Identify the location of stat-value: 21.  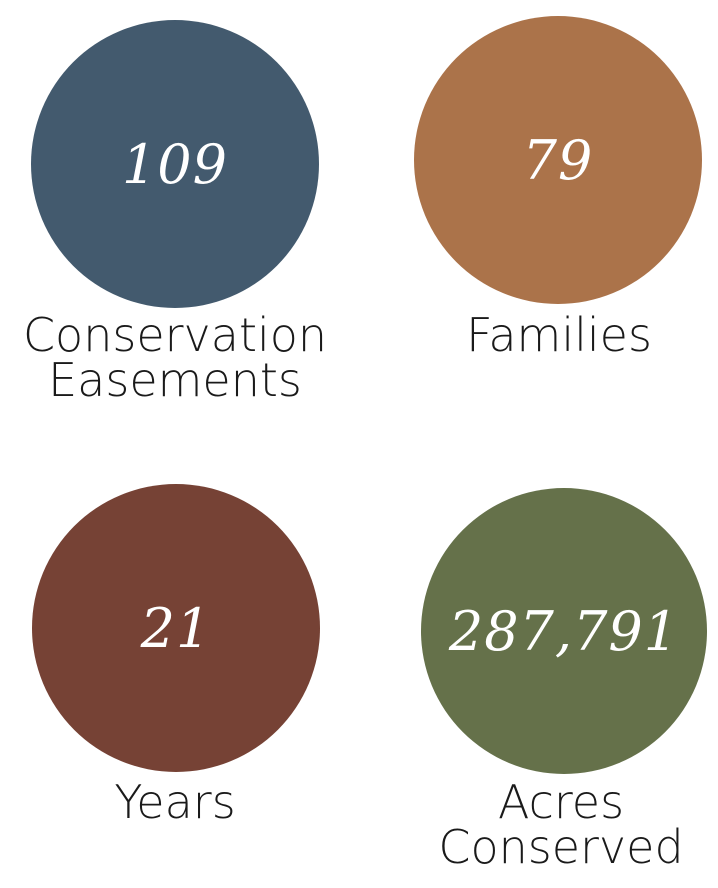
(176, 628).